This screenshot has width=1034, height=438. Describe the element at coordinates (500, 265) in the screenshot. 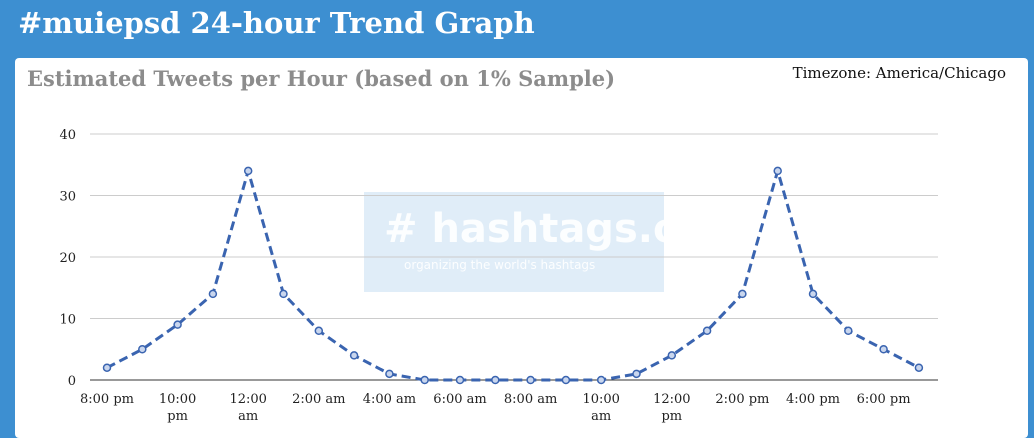

I see `watermark-tagline: organizing the world's hashtags` at that location.